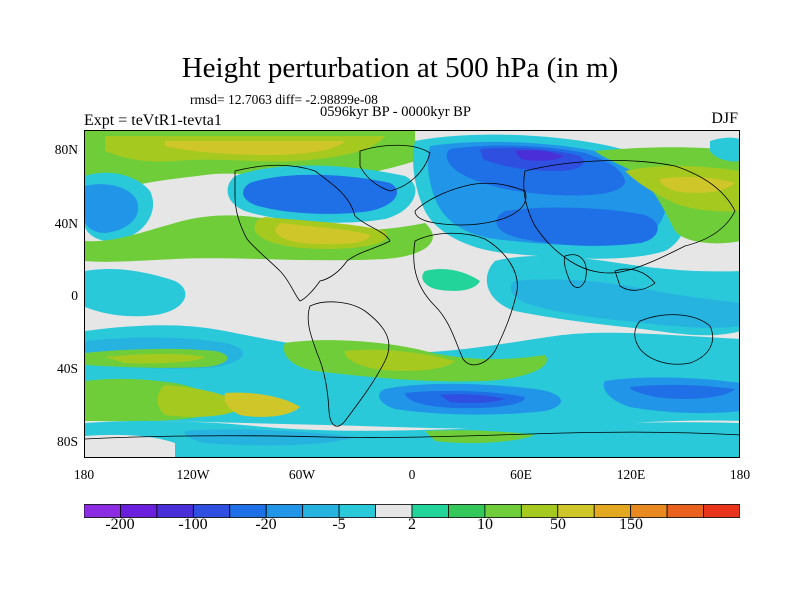  What do you see at coordinates (635, 279) in the screenshot?
I see `coastline-se-asia` at bounding box center [635, 279].